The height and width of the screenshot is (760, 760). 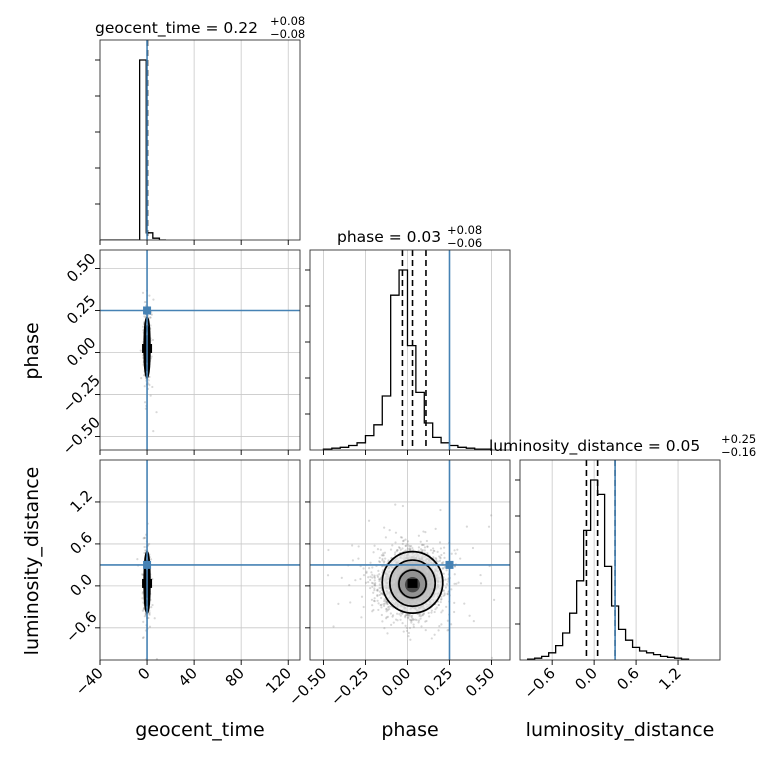 What do you see at coordinates (608, 560) in the screenshot?
I see `hist-luminosity-distance-plot-area` at bounding box center [608, 560].